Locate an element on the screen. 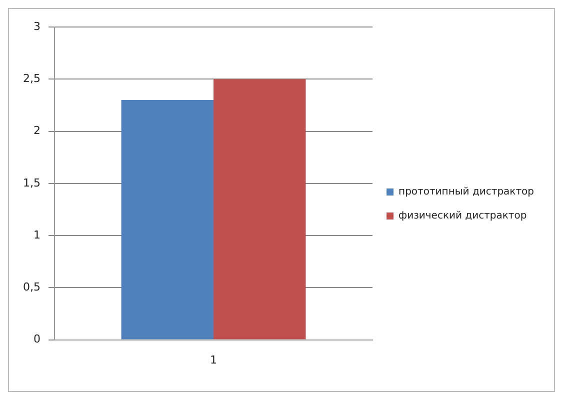 This screenshot has height=400, width=563. legend-label: физический дистрактор is located at coordinates (462, 216).